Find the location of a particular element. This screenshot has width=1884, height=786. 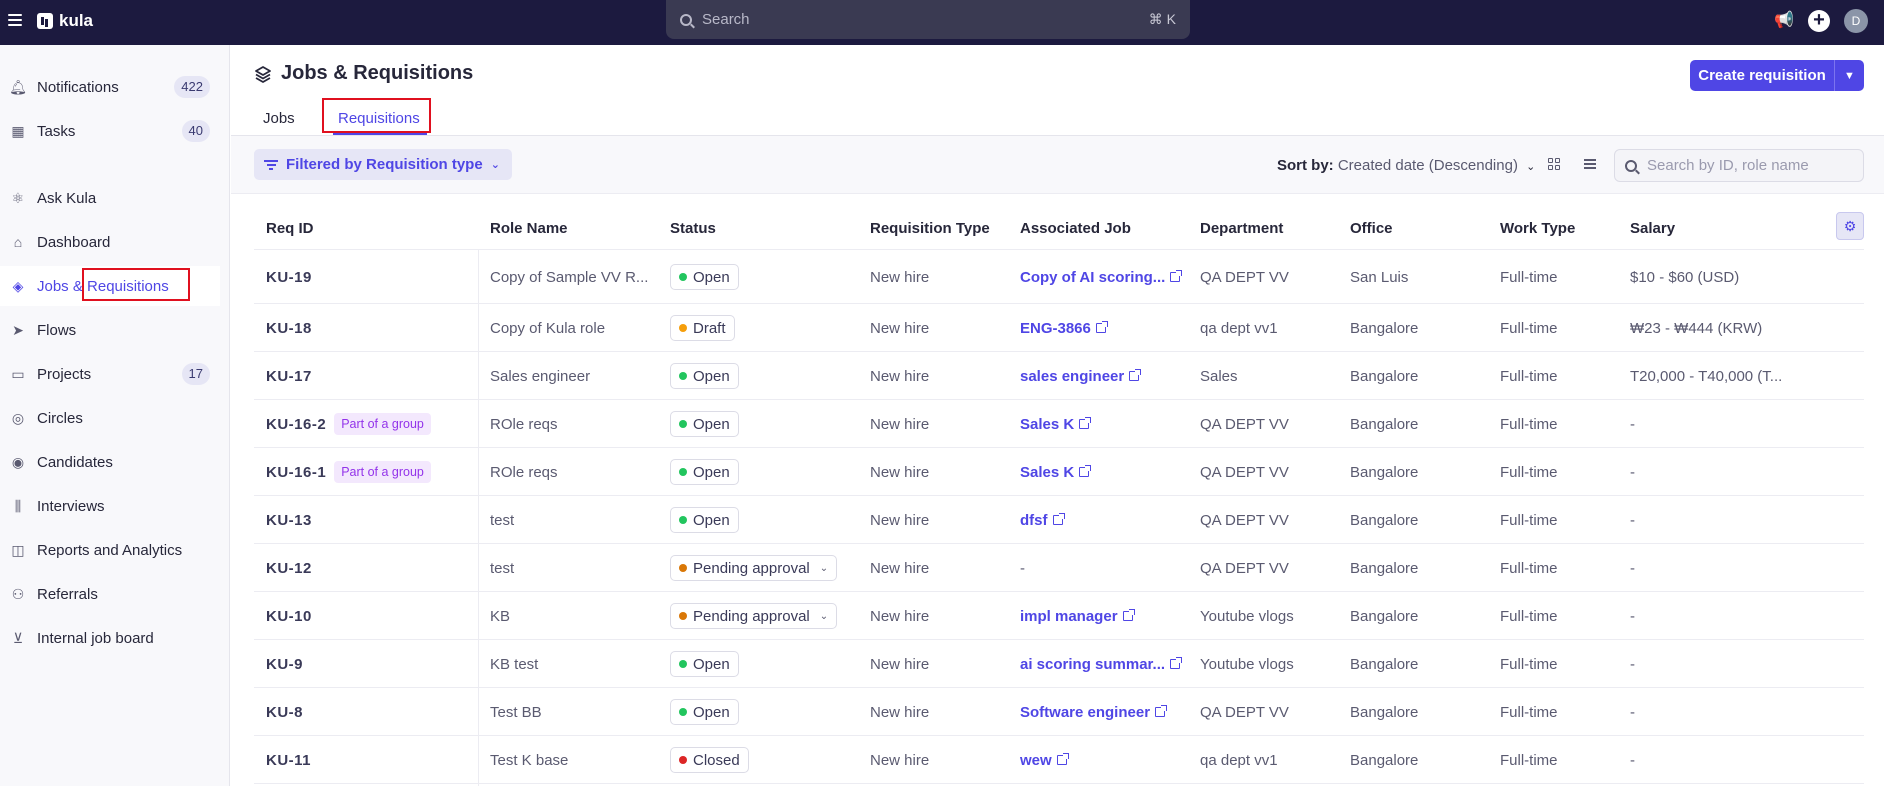

sidebar-item-candidates: ◉ Candidates is located at coordinates (110, 462).